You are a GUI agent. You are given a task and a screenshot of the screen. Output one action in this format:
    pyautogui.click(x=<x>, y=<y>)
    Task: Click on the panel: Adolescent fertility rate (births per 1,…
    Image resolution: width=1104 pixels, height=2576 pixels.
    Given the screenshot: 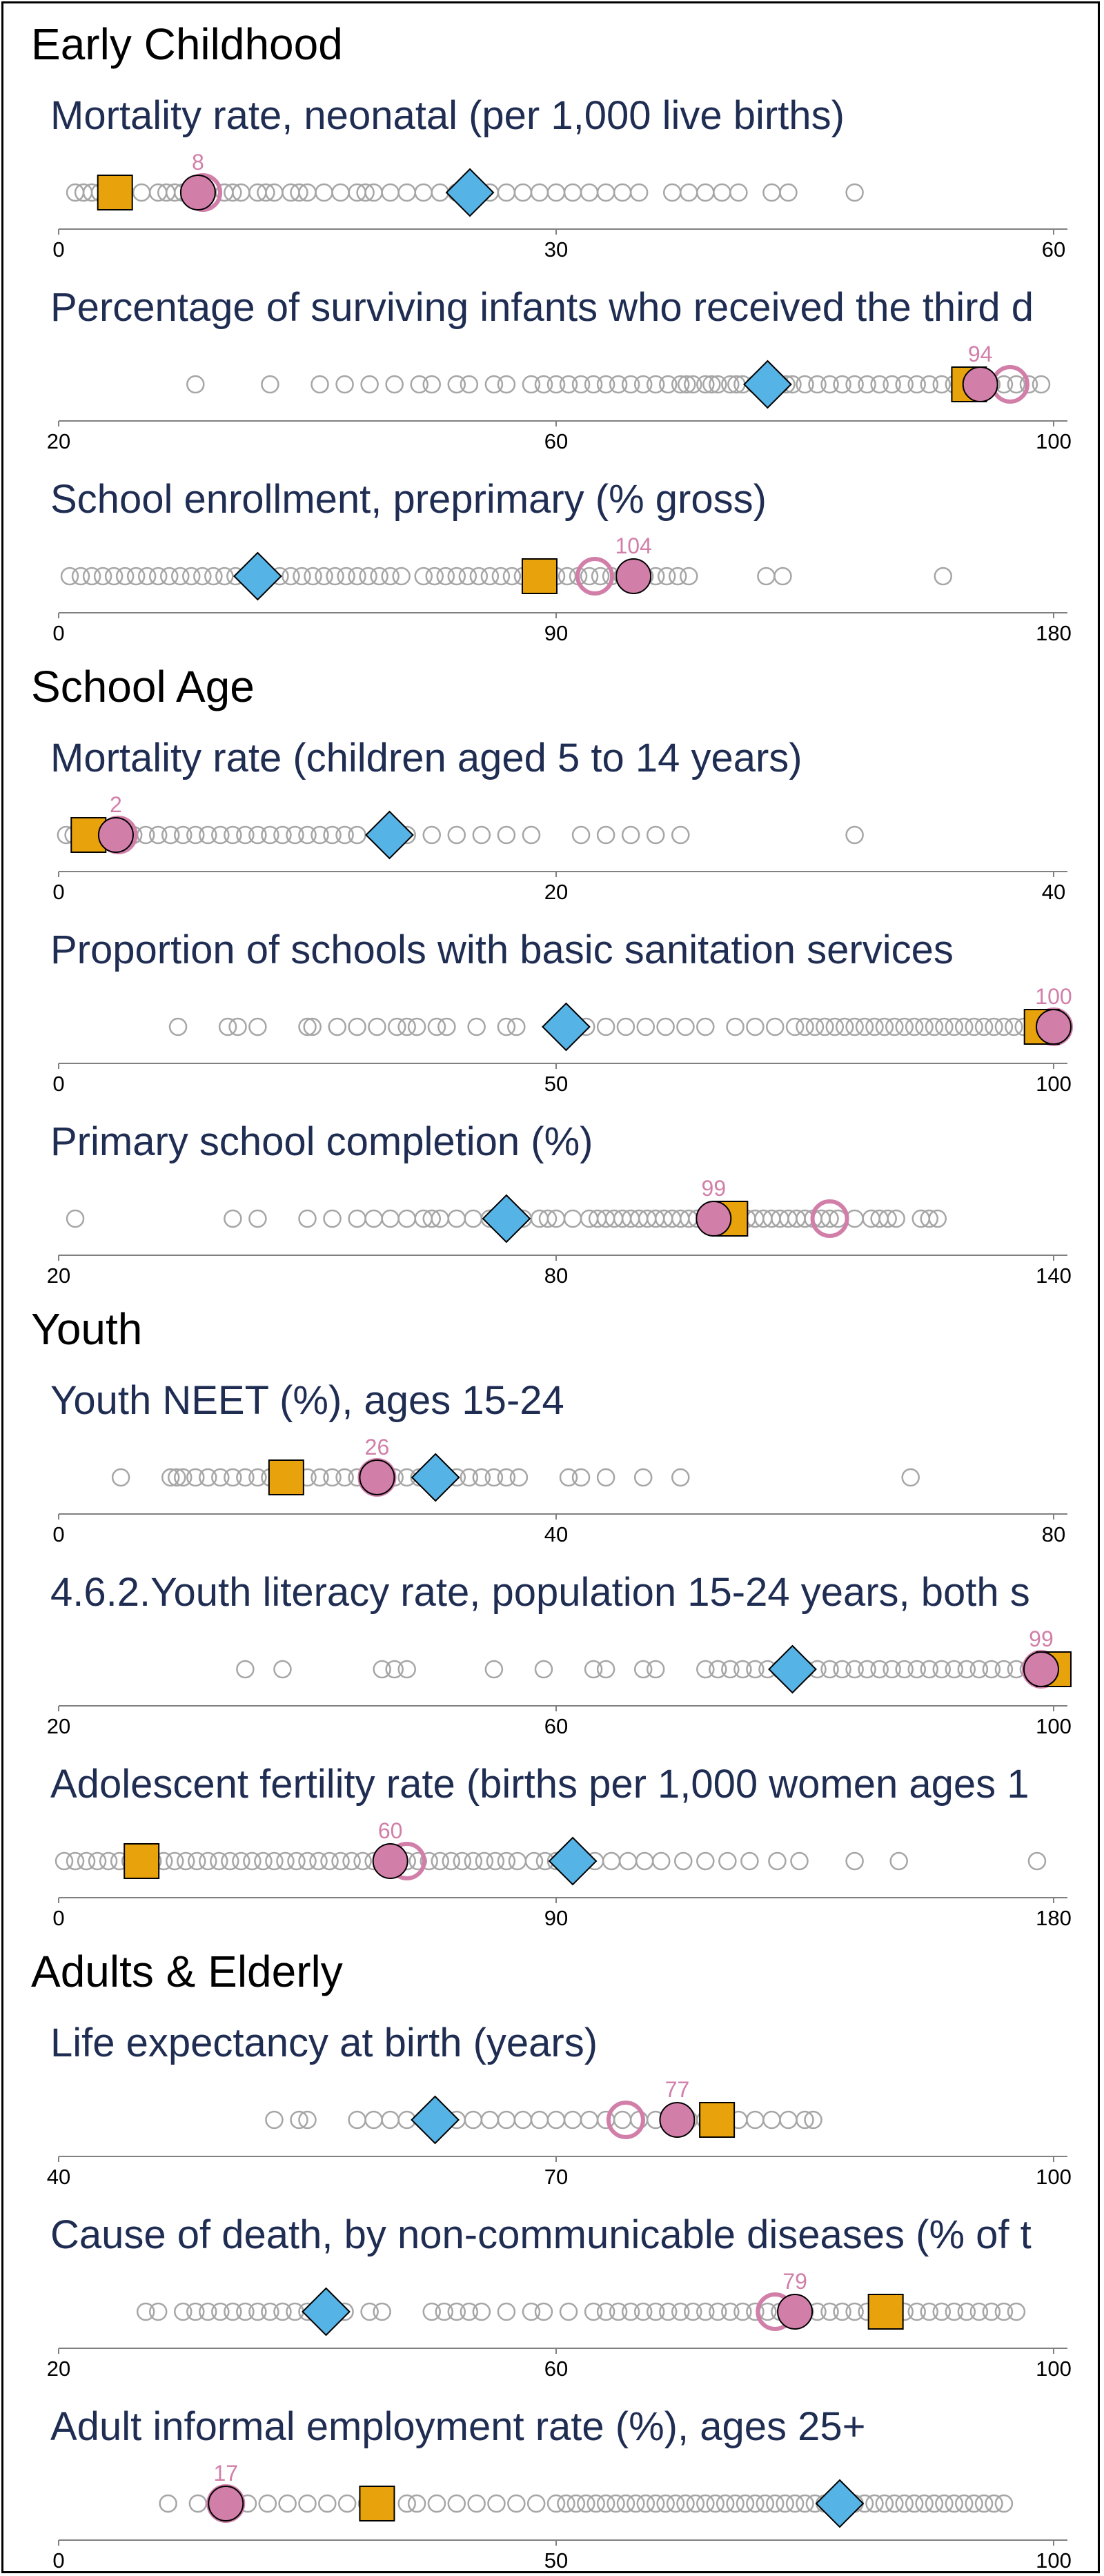 What is the action you would take?
    pyautogui.click(x=561, y=1846)
    